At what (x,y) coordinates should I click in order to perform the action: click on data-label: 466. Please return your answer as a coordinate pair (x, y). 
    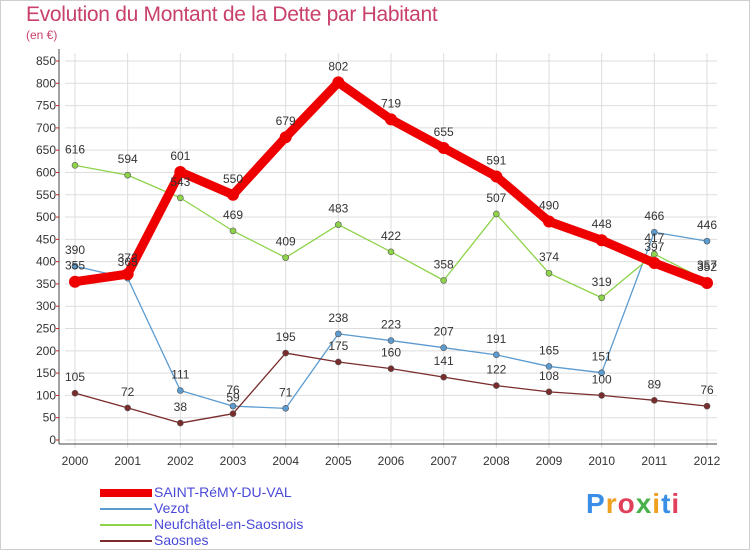
    Looking at the image, I should click on (654, 216).